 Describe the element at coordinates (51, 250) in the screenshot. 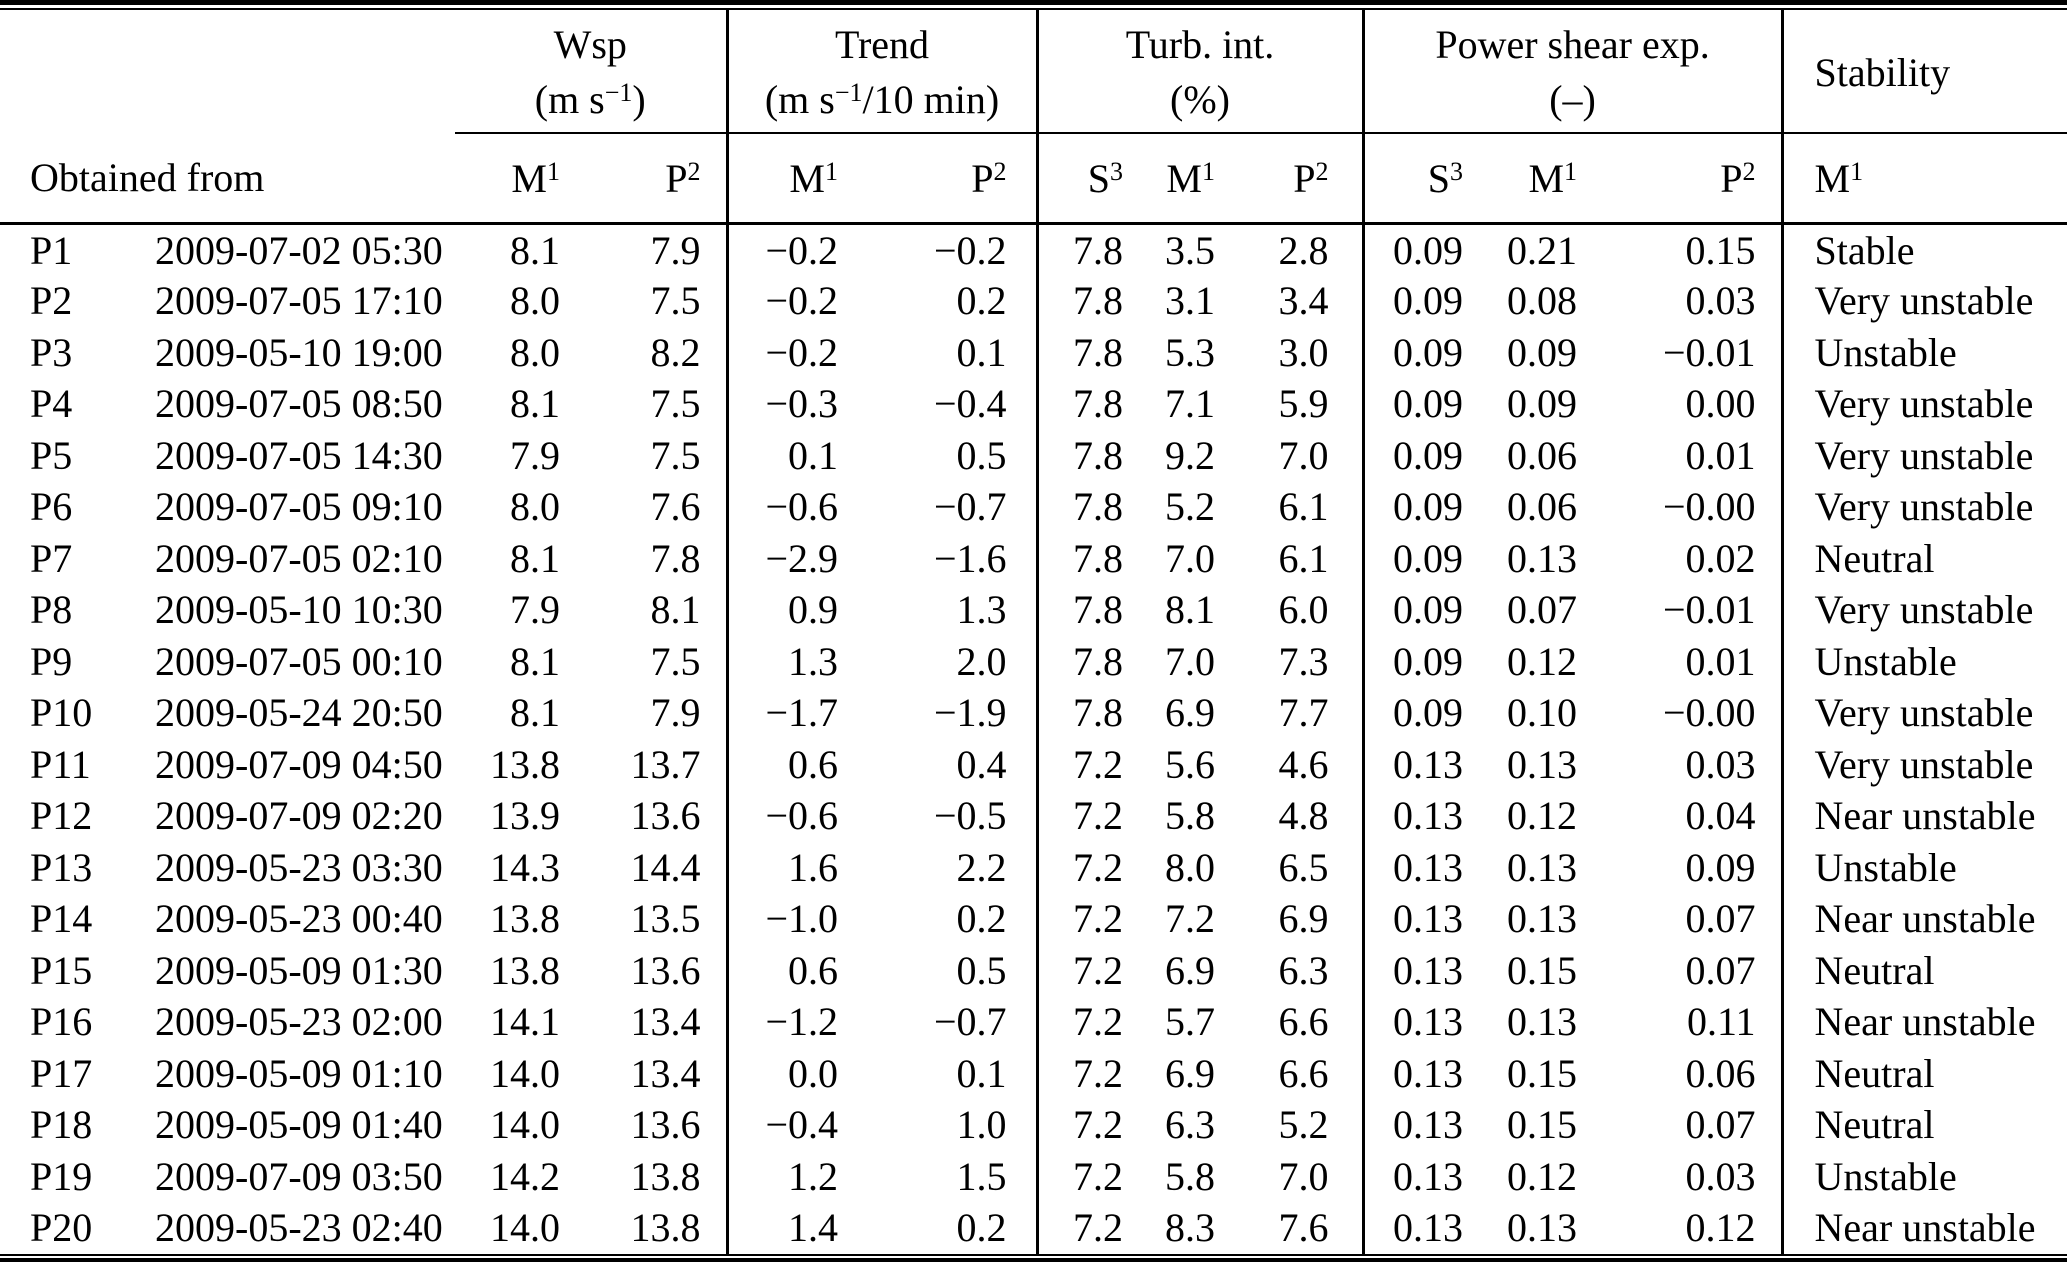

I see `row-id-cell: P1` at that location.